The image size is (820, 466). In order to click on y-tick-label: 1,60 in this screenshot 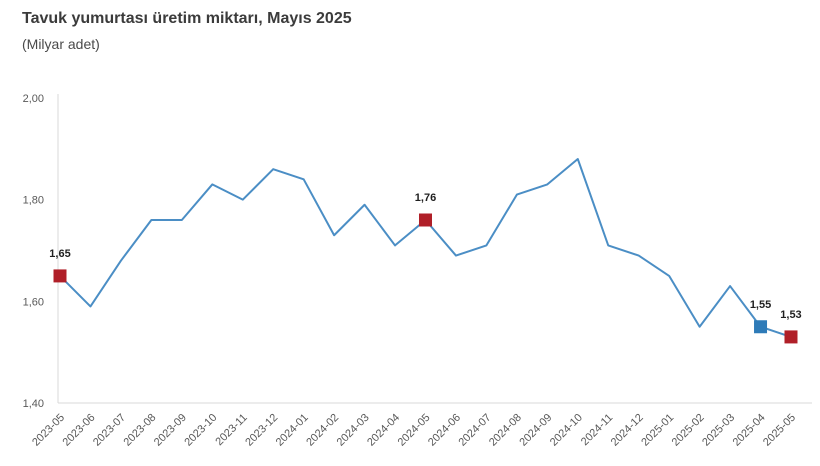, I will do `click(33, 302)`.